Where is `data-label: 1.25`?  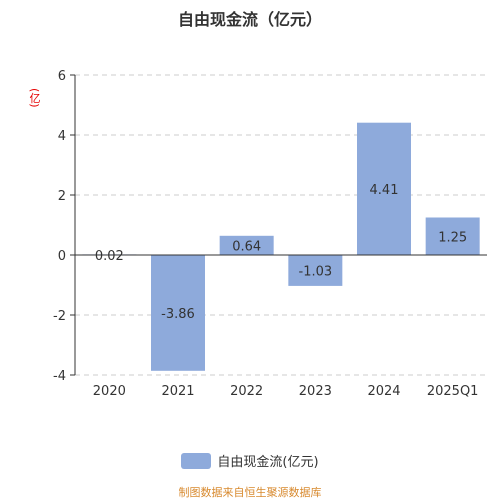 data-label: 1.25 is located at coordinates (452, 237).